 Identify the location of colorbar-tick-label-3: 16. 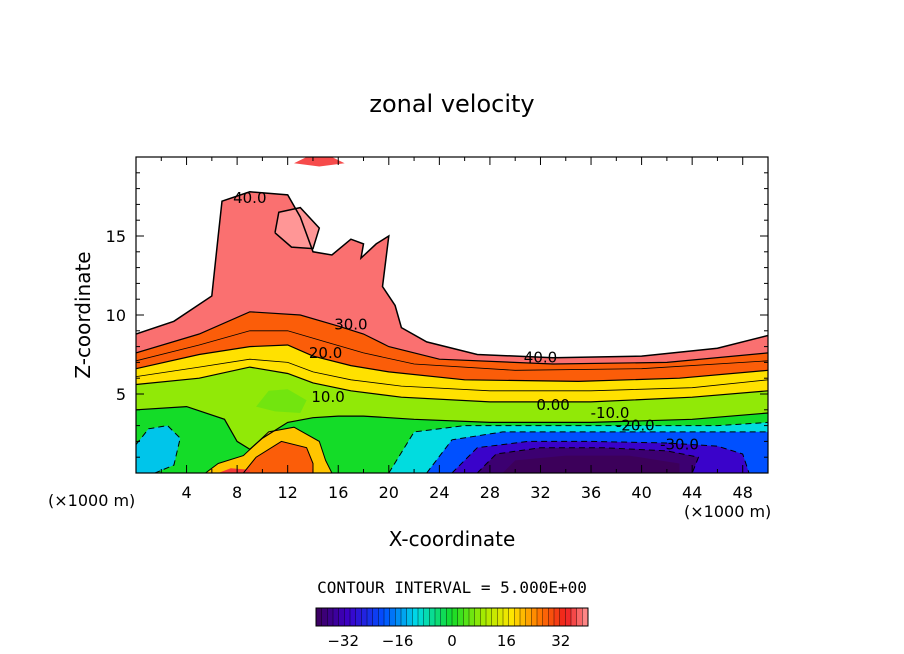
(506, 641).